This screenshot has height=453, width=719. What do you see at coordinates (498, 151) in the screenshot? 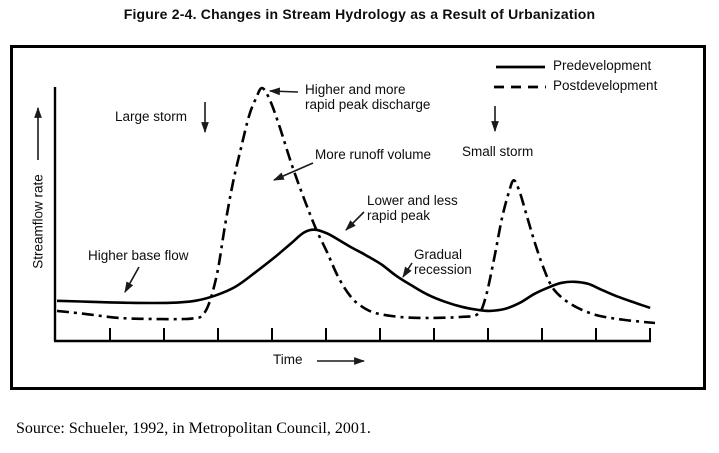
I see `annotation-small-storm: Small storm` at bounding box center [498, 151].